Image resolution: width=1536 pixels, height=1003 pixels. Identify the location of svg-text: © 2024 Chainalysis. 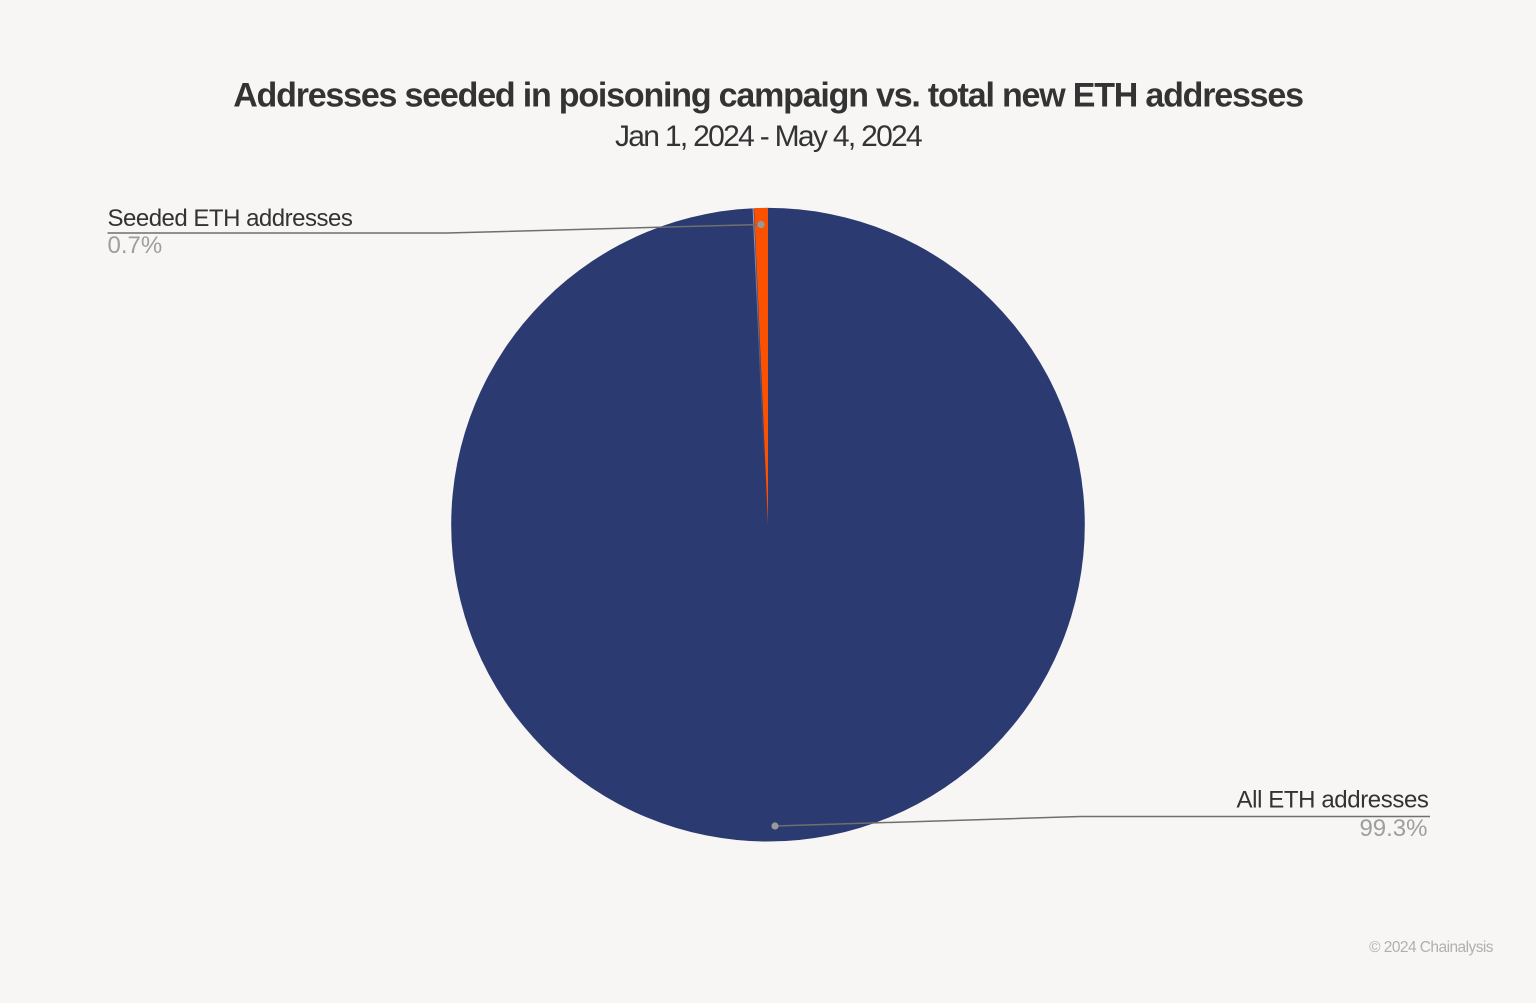
(1431, 947).